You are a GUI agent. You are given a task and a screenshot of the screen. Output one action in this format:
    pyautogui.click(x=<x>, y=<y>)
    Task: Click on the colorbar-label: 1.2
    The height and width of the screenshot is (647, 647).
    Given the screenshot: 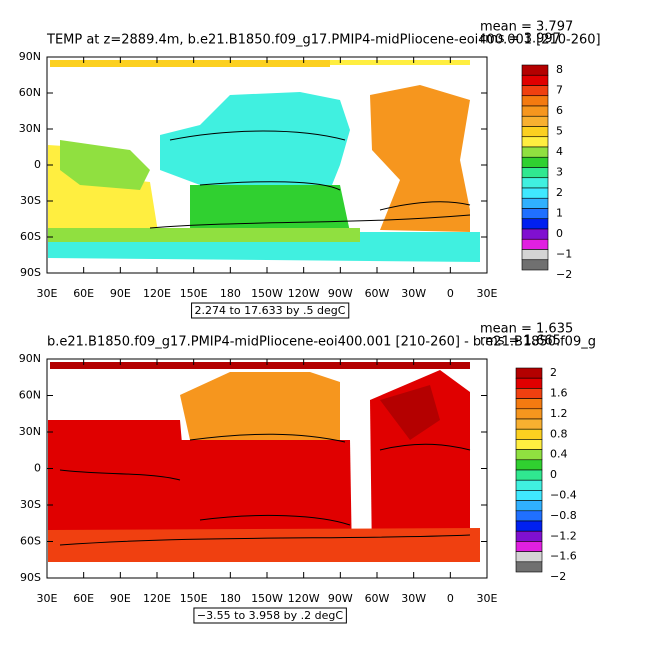 What is the action you would take?
    pyautogui.click(x=559, y=413)
    